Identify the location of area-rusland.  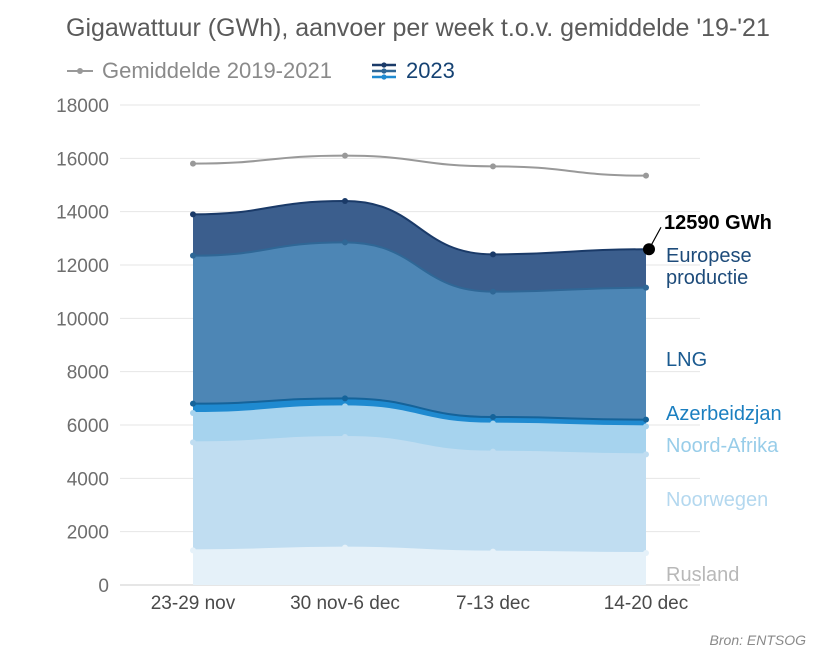
(419, 566).